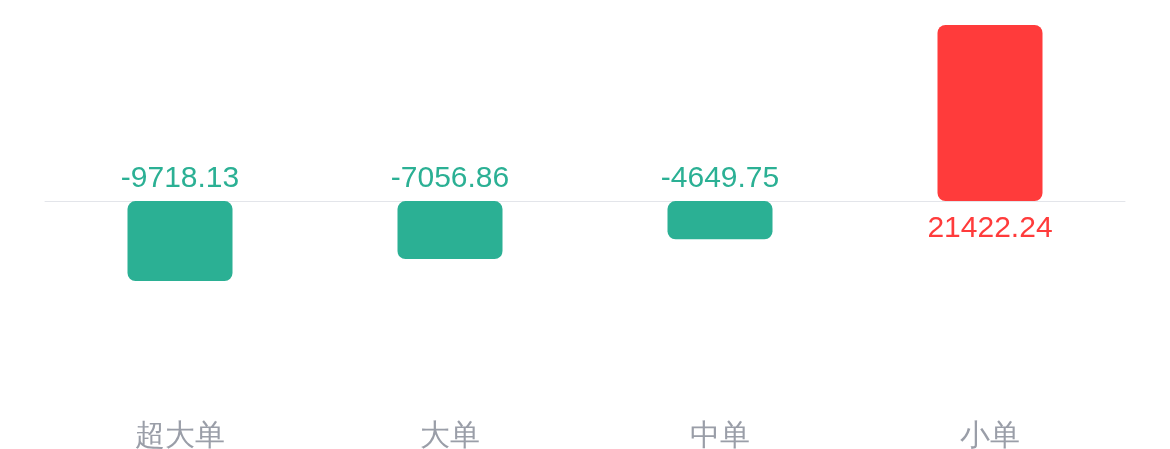 Image resolution: width=1170 pixels, height=449 pixels. I want to click on x-tick-label: 超大单, so click(180, 432).